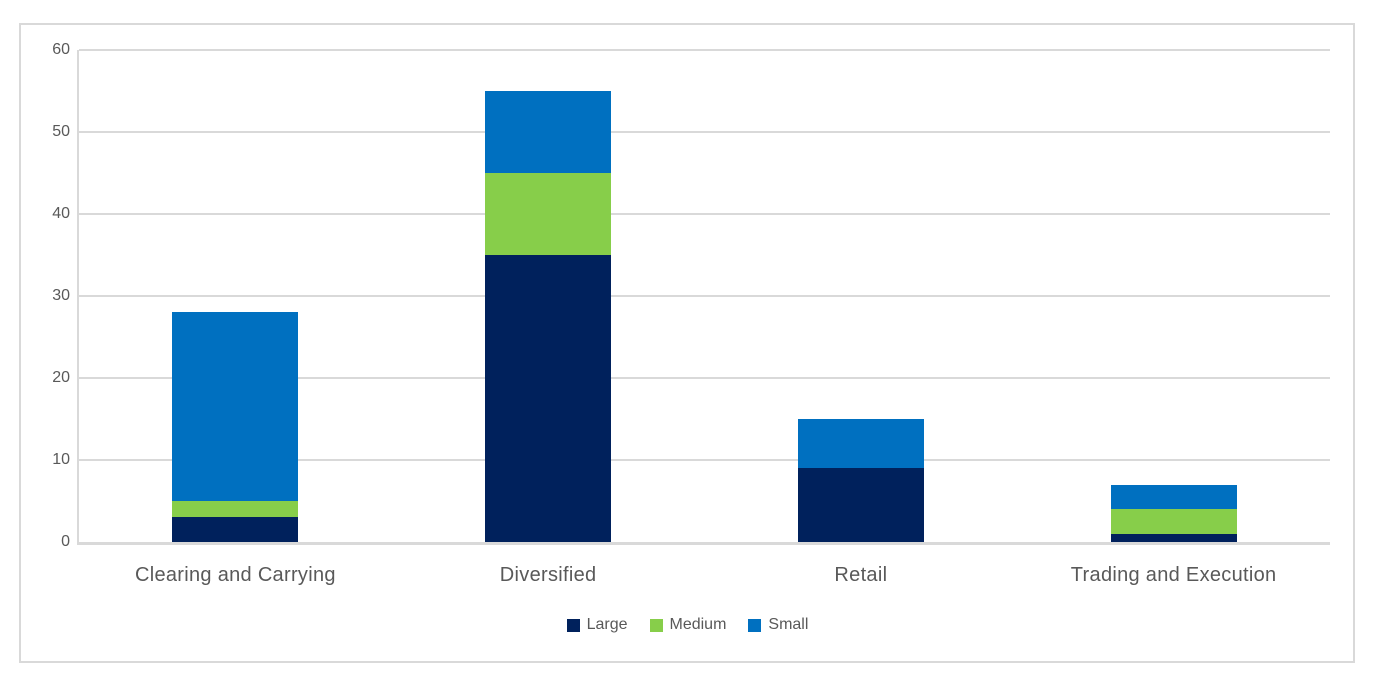  I want to click on y-tick-label-60: 60, so click(61, 49).